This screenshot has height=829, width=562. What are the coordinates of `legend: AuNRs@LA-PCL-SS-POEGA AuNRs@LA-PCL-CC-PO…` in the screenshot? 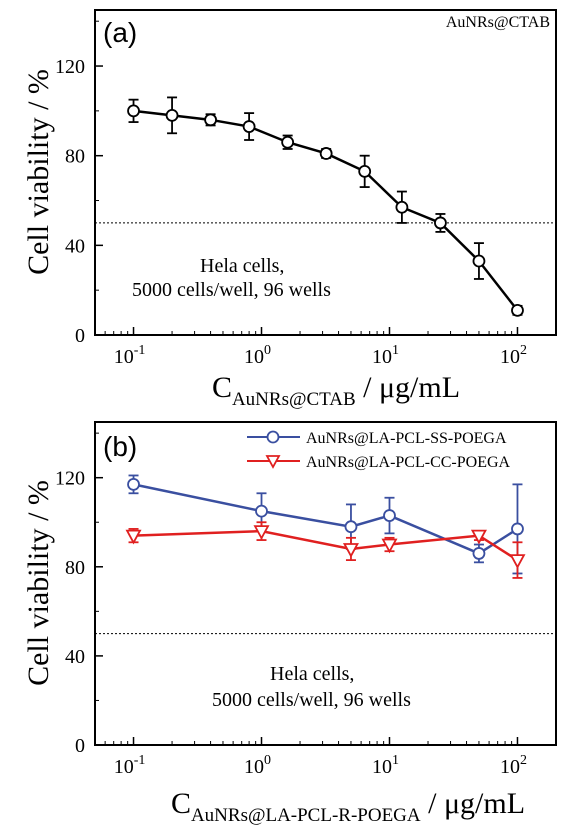 It's located at (379, 450).